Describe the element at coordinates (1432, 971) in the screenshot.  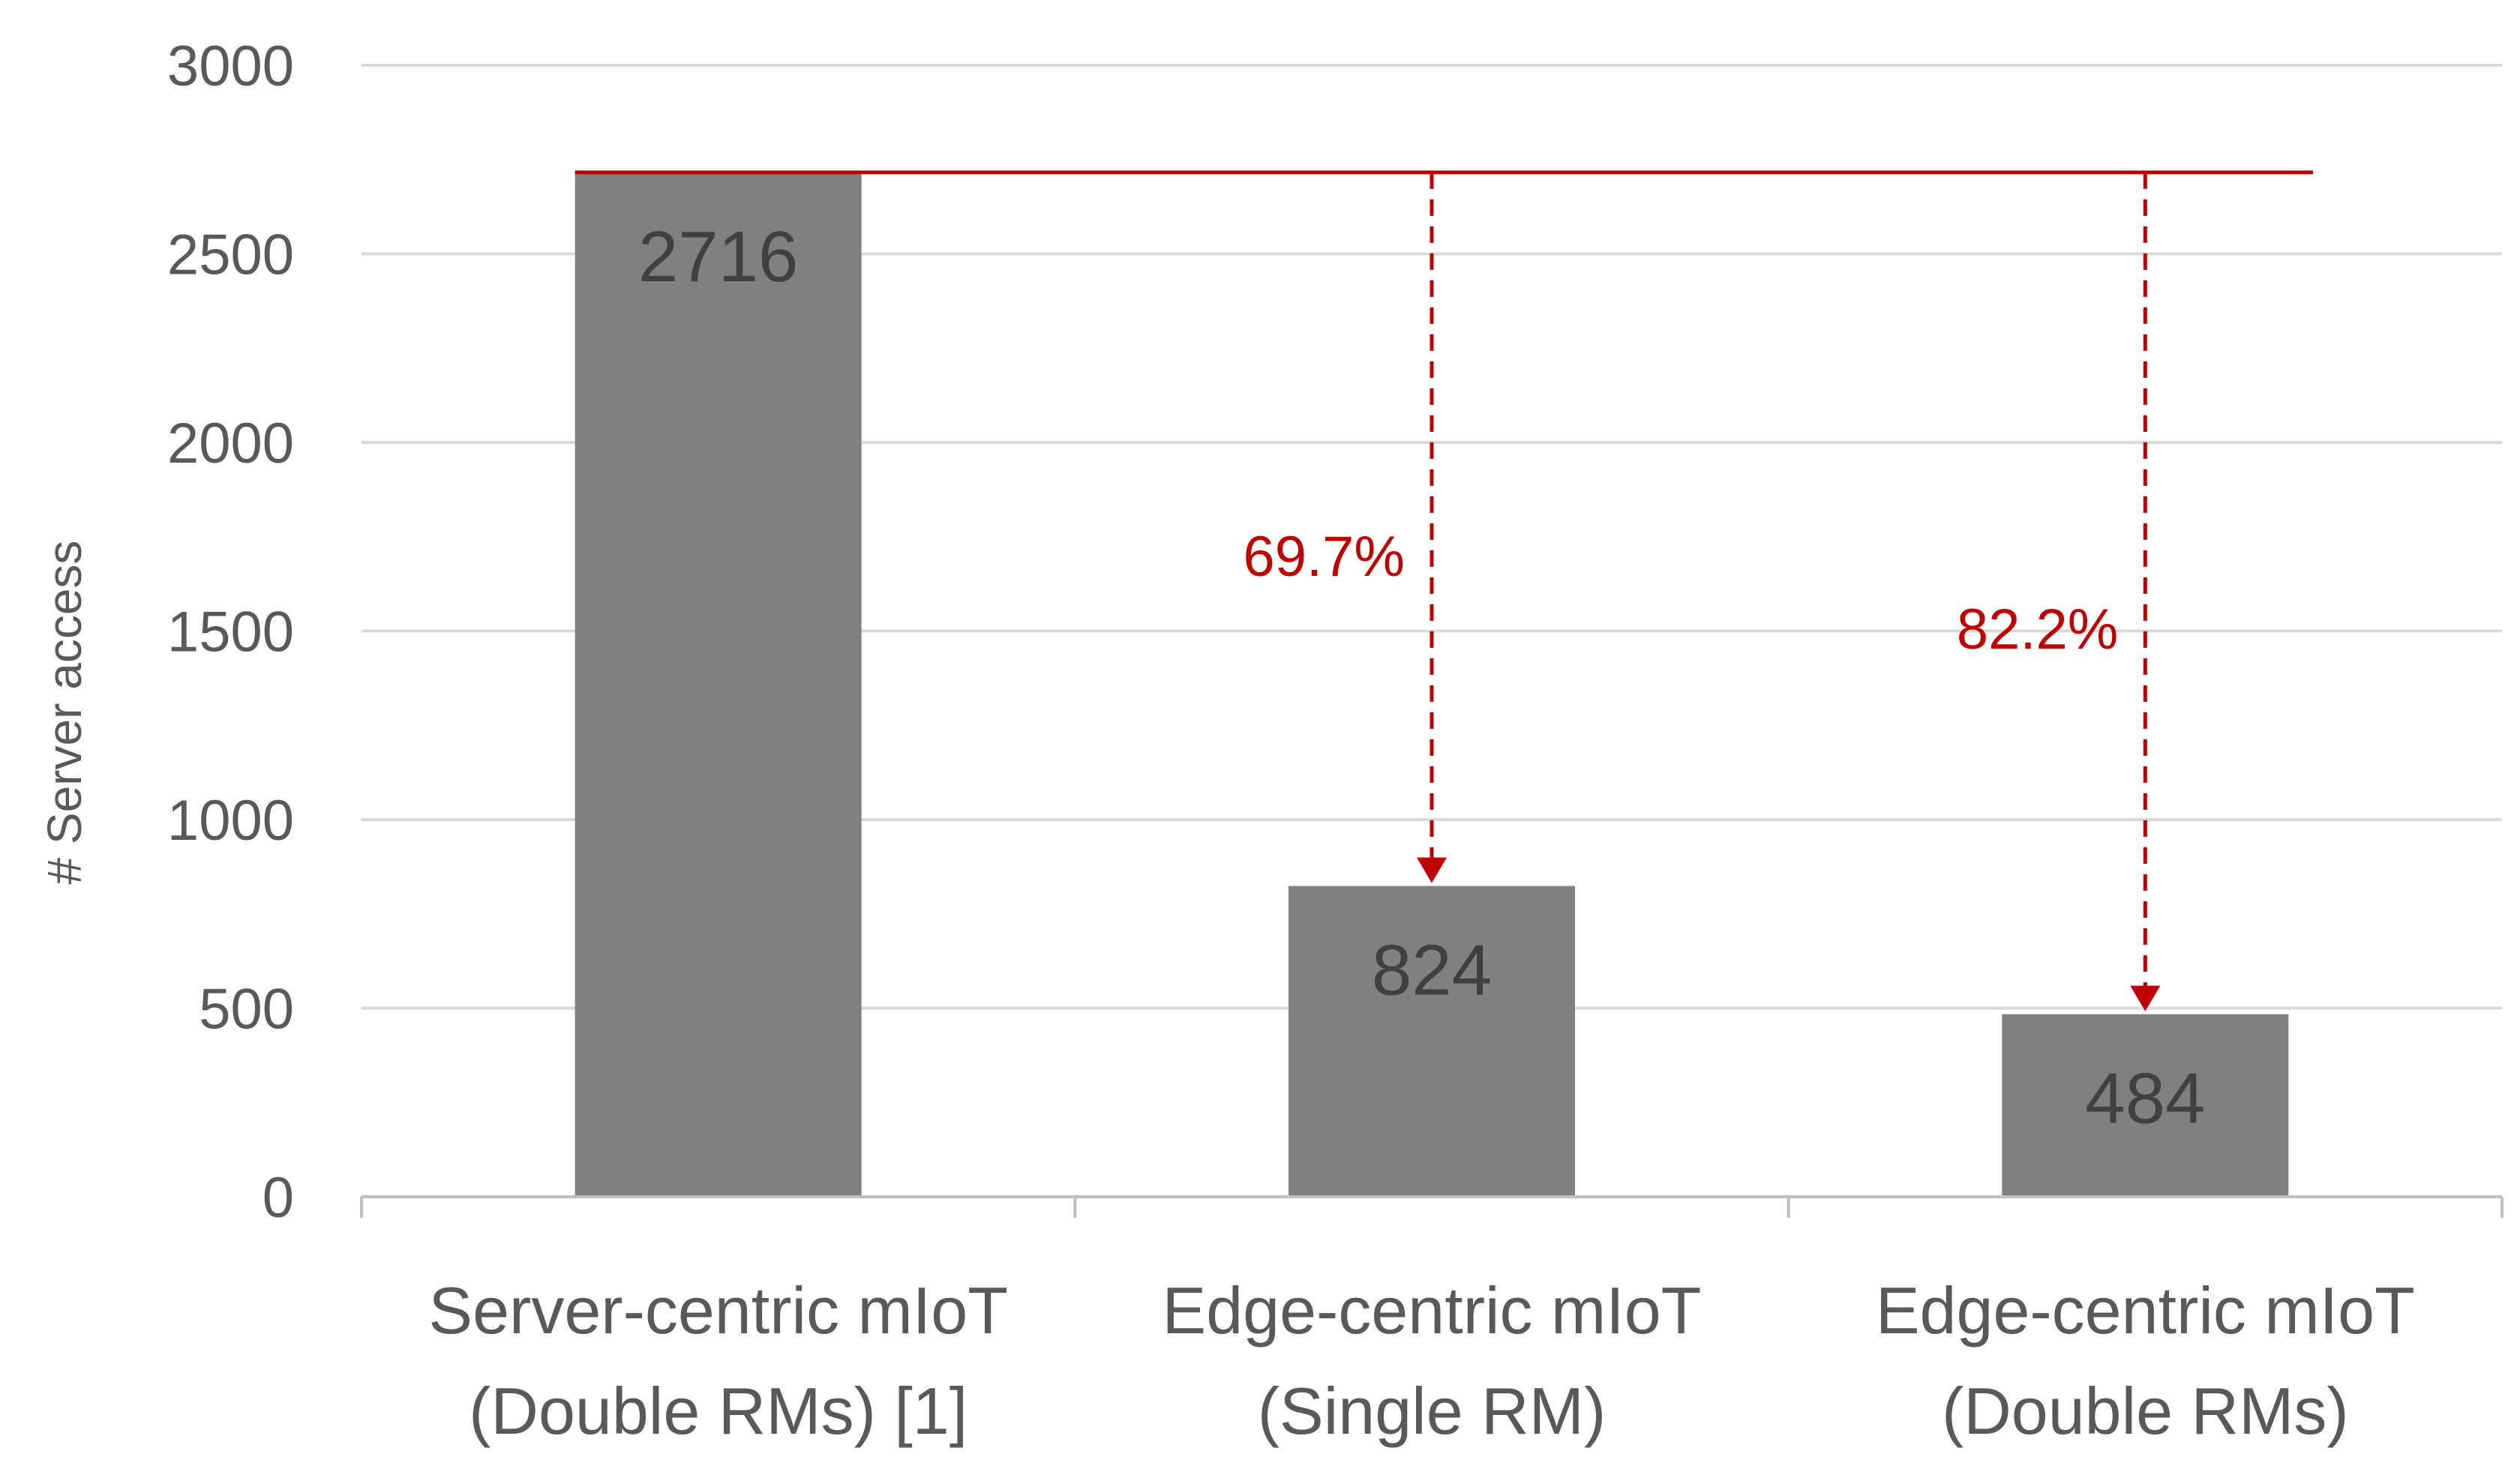
I see `data-label: 824` at that location.